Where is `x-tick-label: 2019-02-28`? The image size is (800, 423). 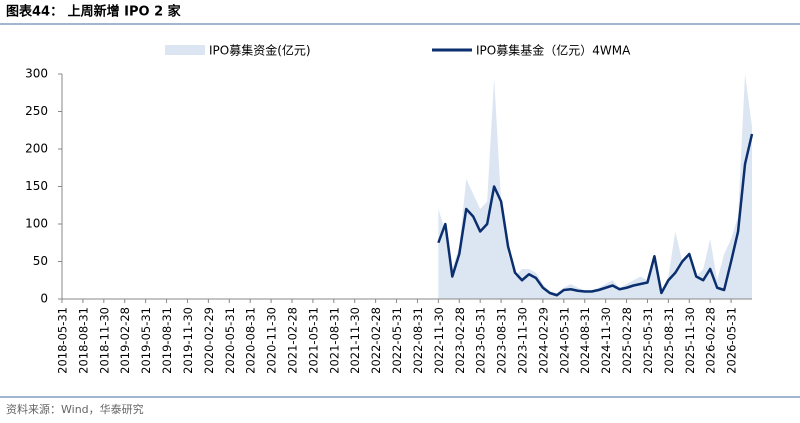 x-tick-label: 2019-02-28 is located at coordinates (125, 340).